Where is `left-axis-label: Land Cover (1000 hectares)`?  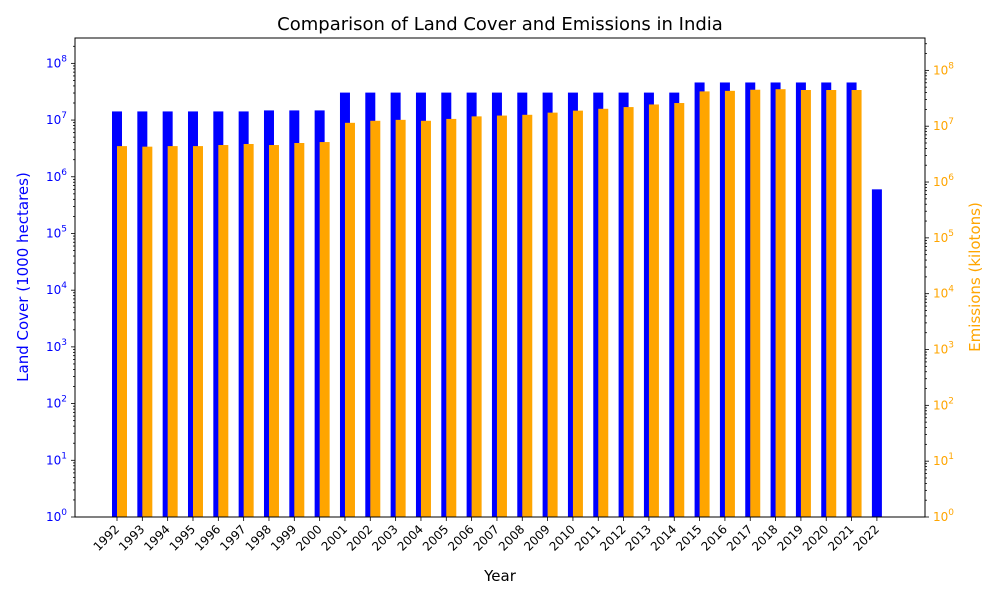
left-axis-label: Land Cover (1000 hectares) is located at coordinates (23, 277).